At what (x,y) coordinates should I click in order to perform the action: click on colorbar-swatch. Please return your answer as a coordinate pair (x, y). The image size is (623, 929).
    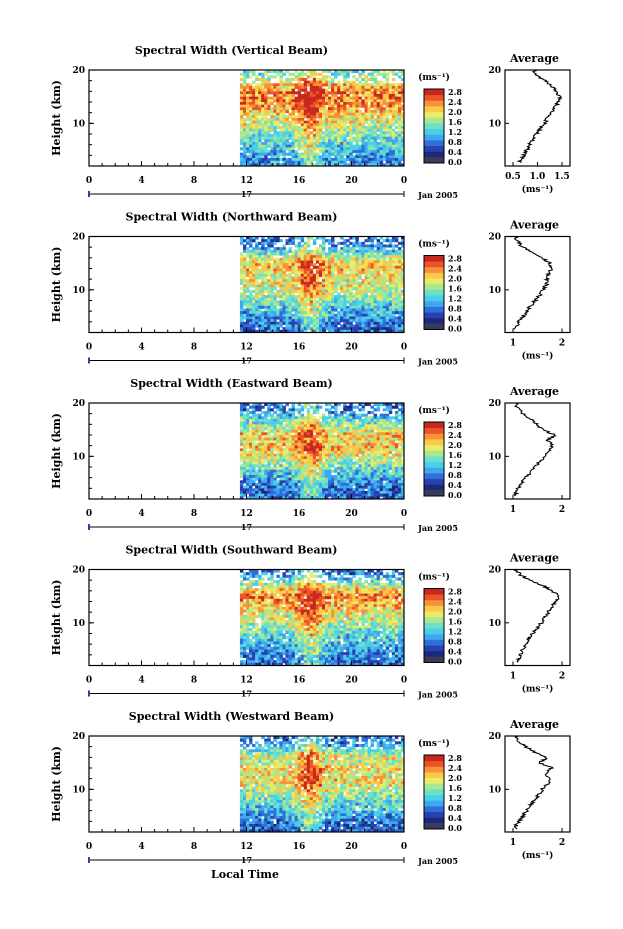
    Looking at the image, I should click on (434, 103).